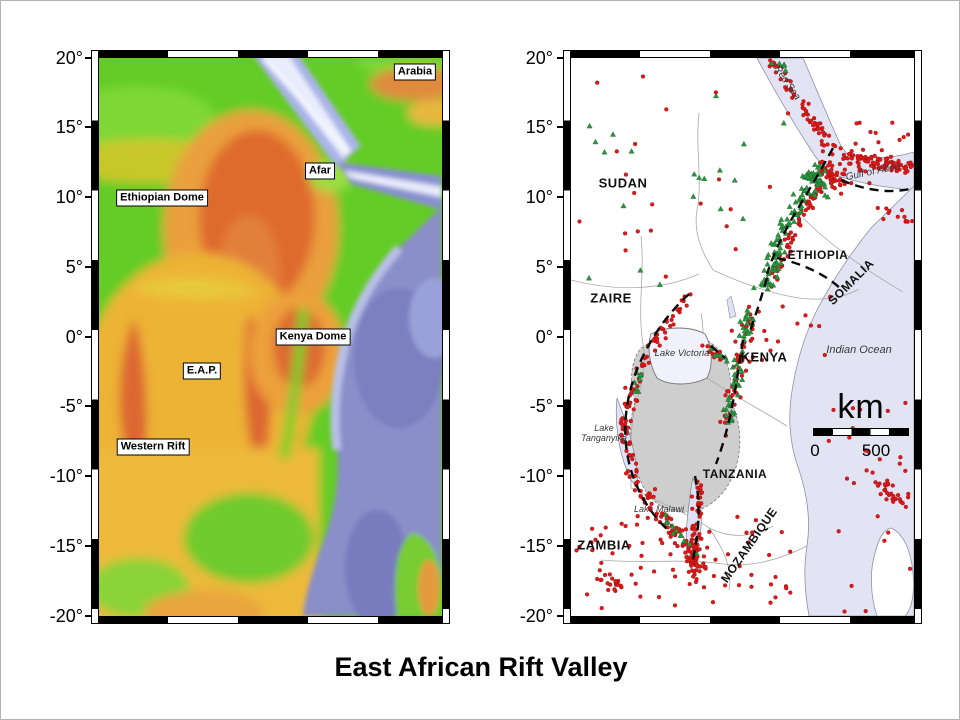  I want to click on red-sea-gulf-of-aden-shape, so click(835, 124).